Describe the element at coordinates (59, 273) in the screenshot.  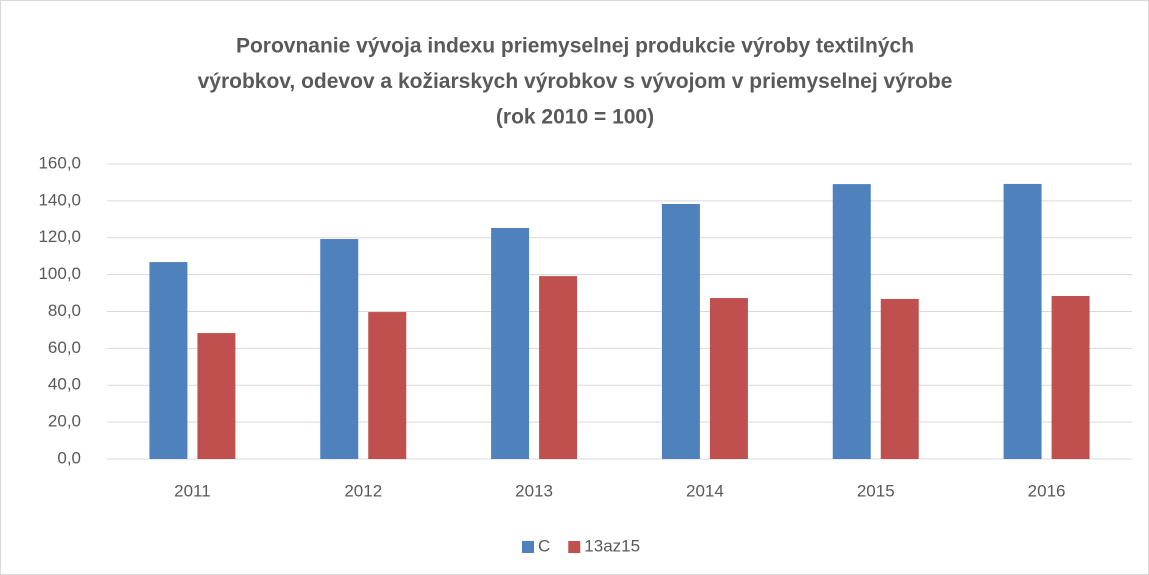
I see `y-tick-label: 100,0` at that location.